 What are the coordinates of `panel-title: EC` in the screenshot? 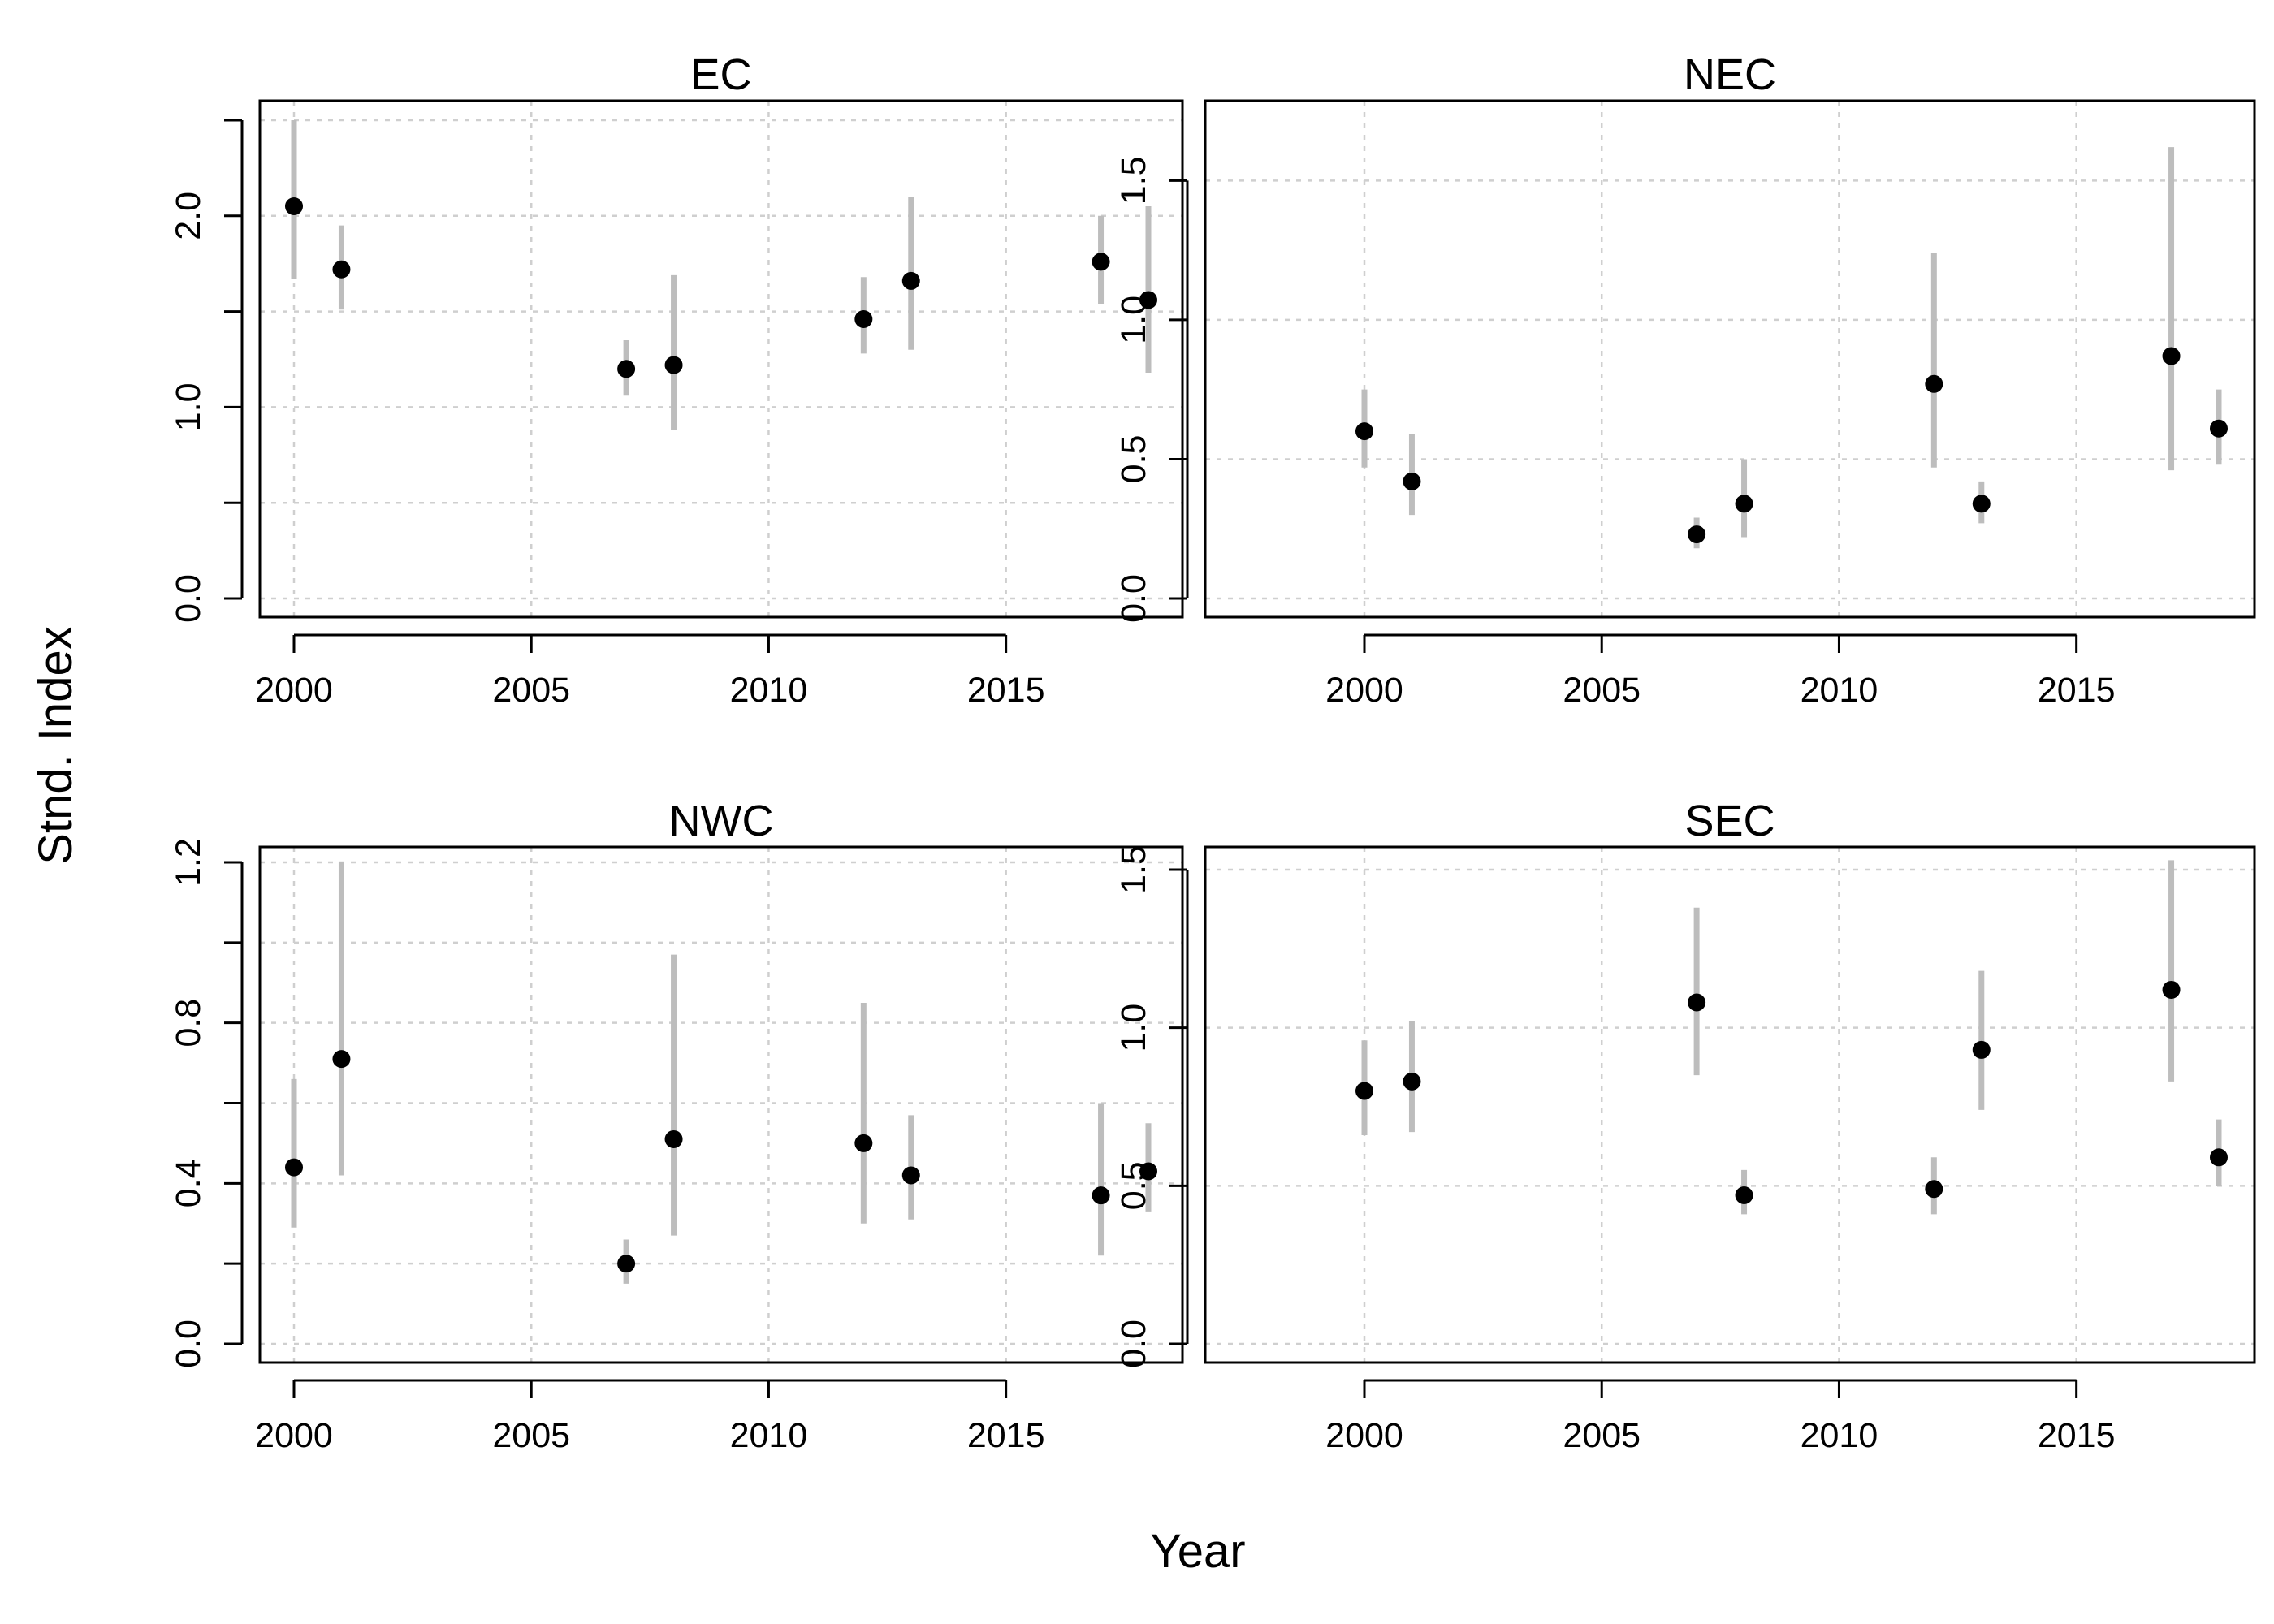 It's located at (720, 74).